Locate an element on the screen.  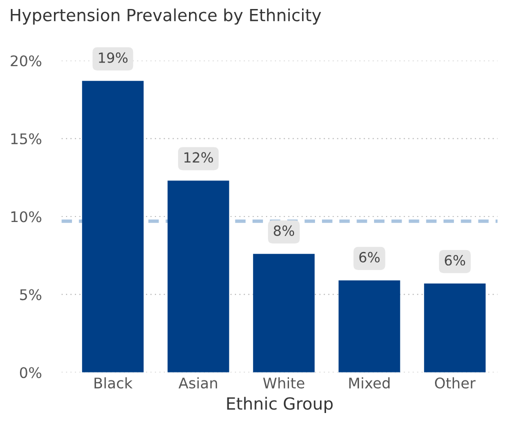
x-tick-label: Mixed is located at coordinates (369, 383).